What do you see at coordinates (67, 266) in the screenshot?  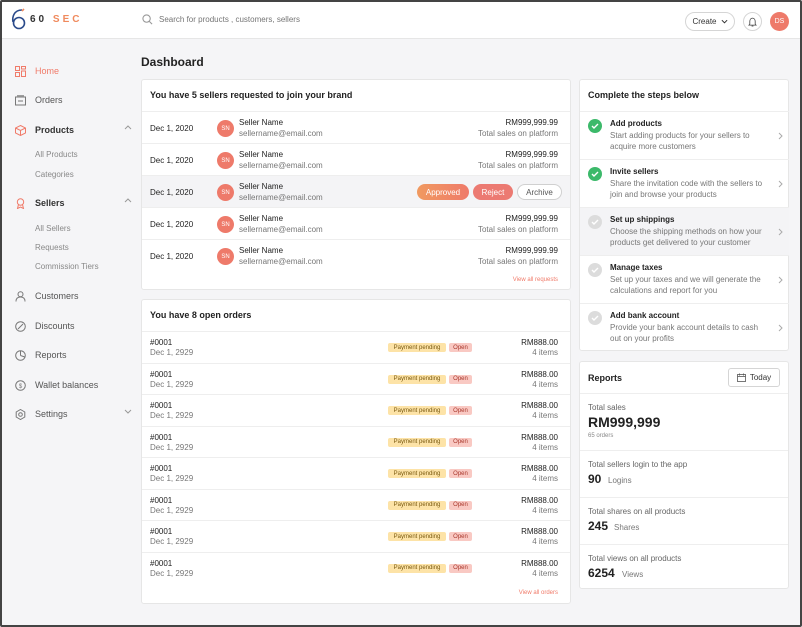 I see `sidebar-subitem-commission-tiers: Commission Tiers` at bounding box center [67, 266].